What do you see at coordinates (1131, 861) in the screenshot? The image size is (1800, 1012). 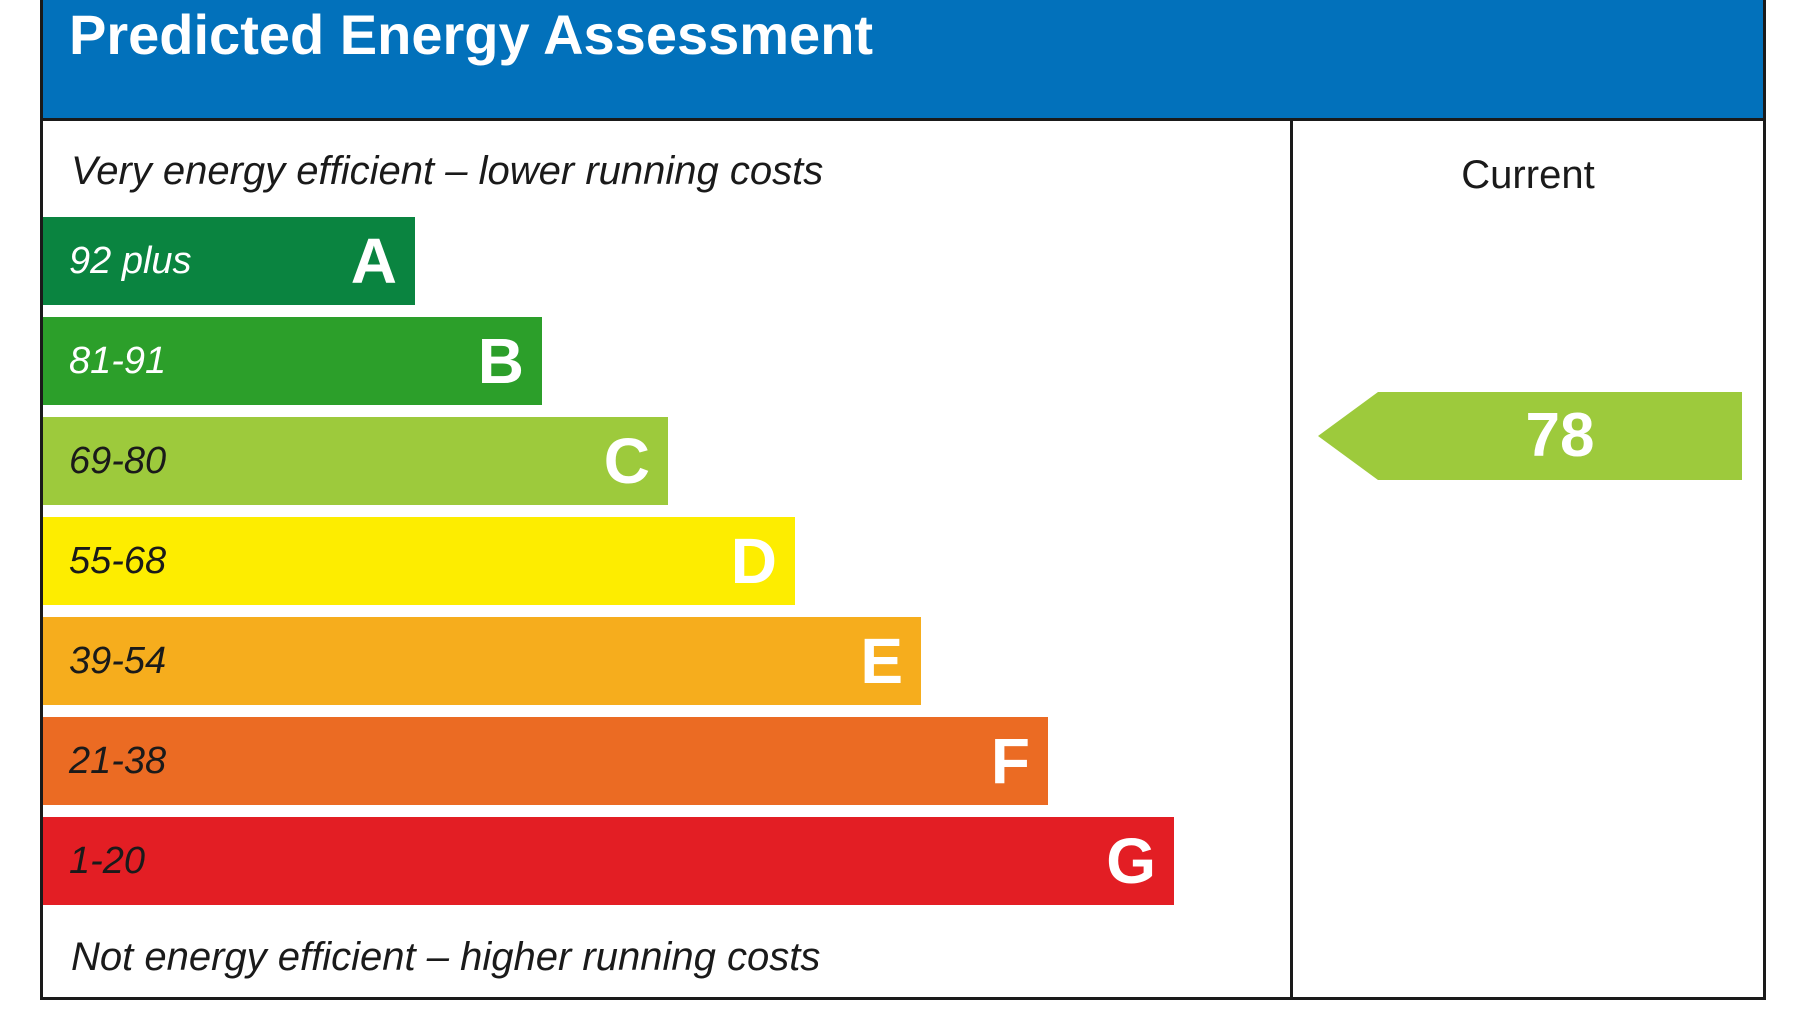 I see `band-letter-label: G` at bounding box center [1131, 861].